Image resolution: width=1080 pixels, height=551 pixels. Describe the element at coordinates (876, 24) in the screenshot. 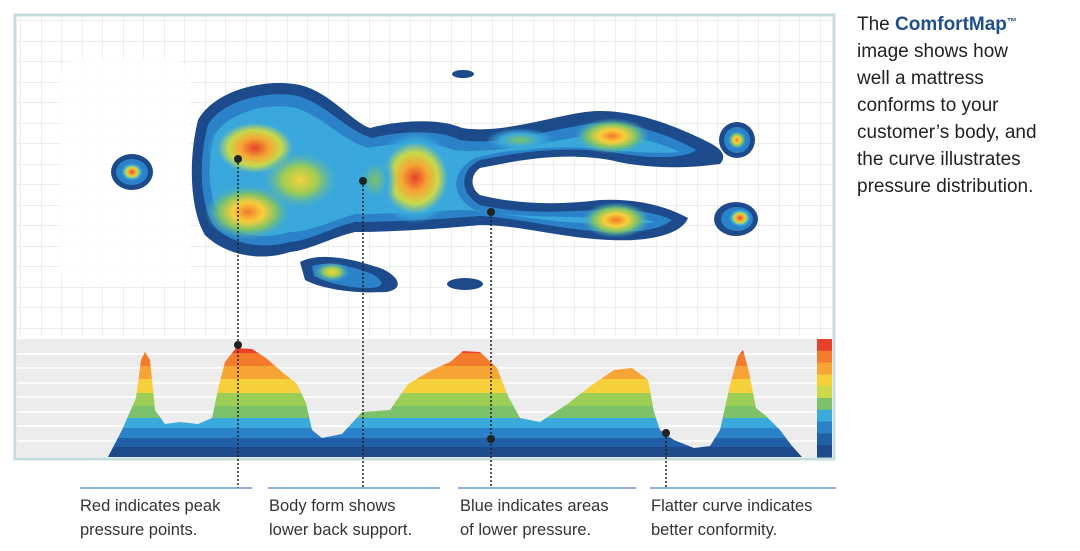

I see `description-prefix: The` at that location.